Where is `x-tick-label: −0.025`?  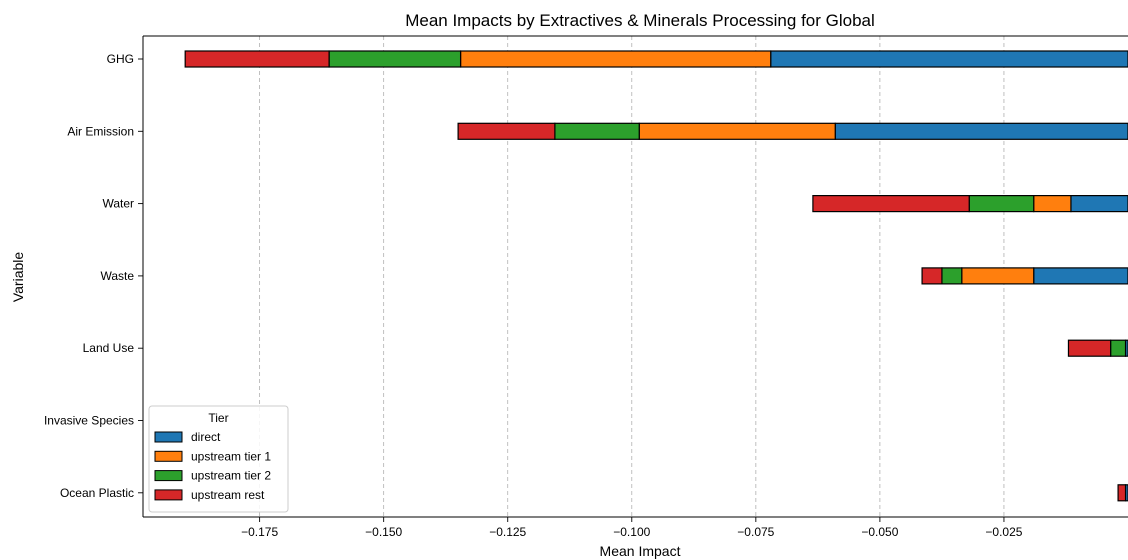 x-tick-label: −0.025 is located at coordinates (1003, 532).